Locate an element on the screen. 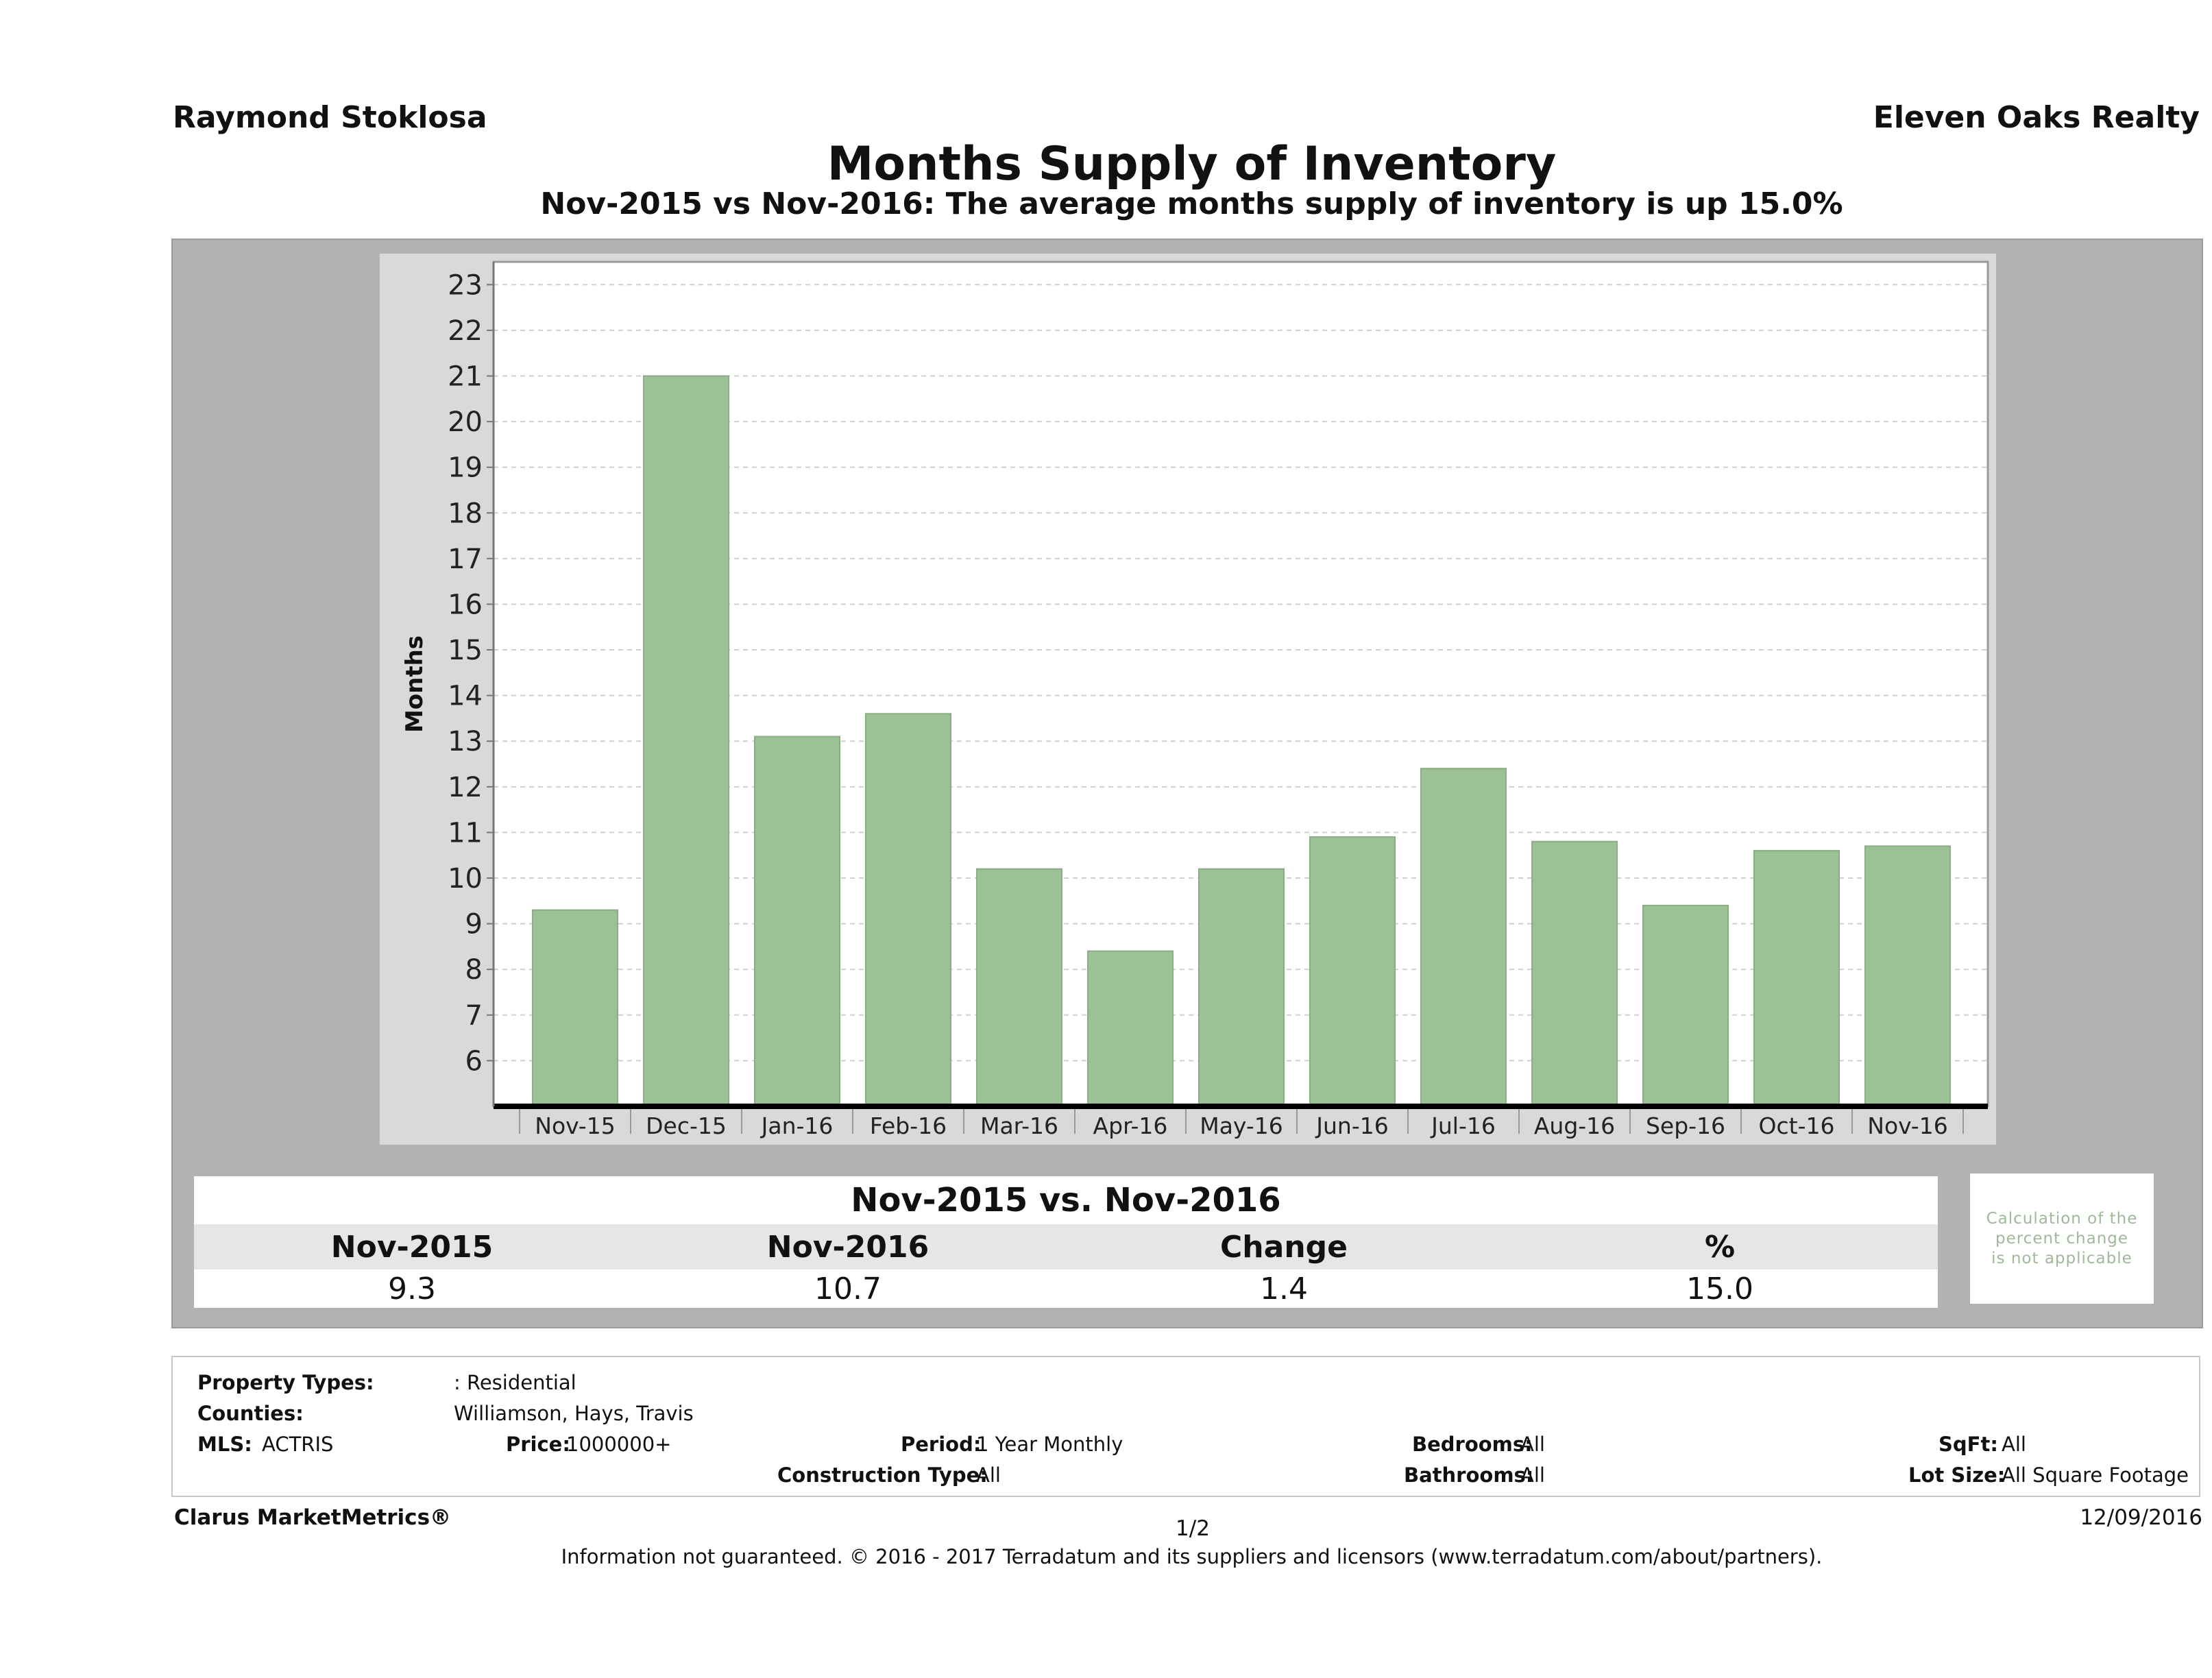 The image size is (2212, 1678). page-number: 1/2 is located at coordinates (1193, 1528).